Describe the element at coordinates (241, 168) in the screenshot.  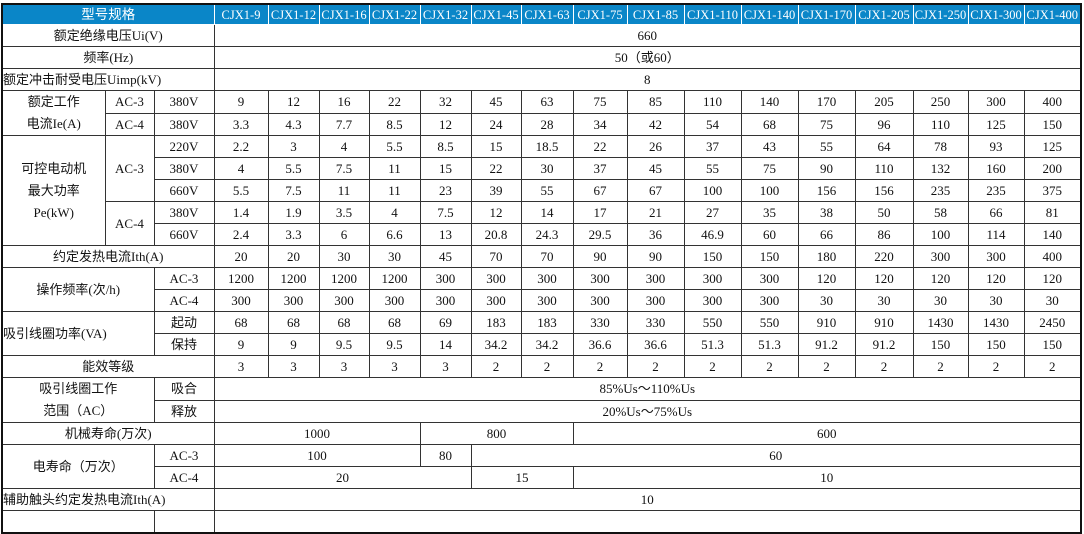
I see `table-cell: 4` at that location.